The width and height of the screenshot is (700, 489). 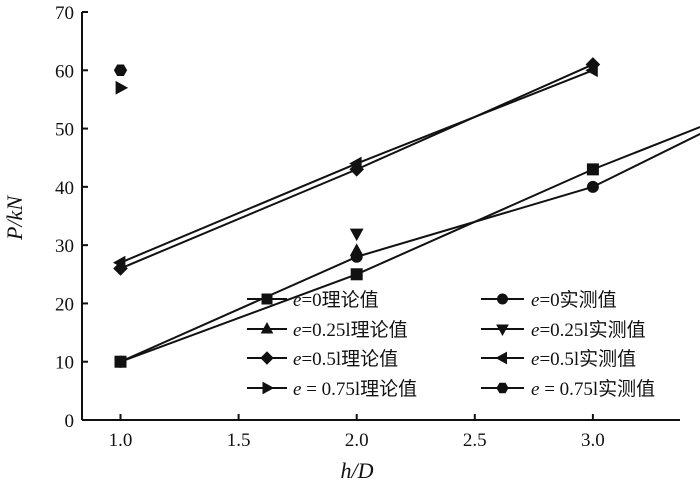 I want to click on legend-label-text: =0.5l实测值, so click(x=587, y=359).